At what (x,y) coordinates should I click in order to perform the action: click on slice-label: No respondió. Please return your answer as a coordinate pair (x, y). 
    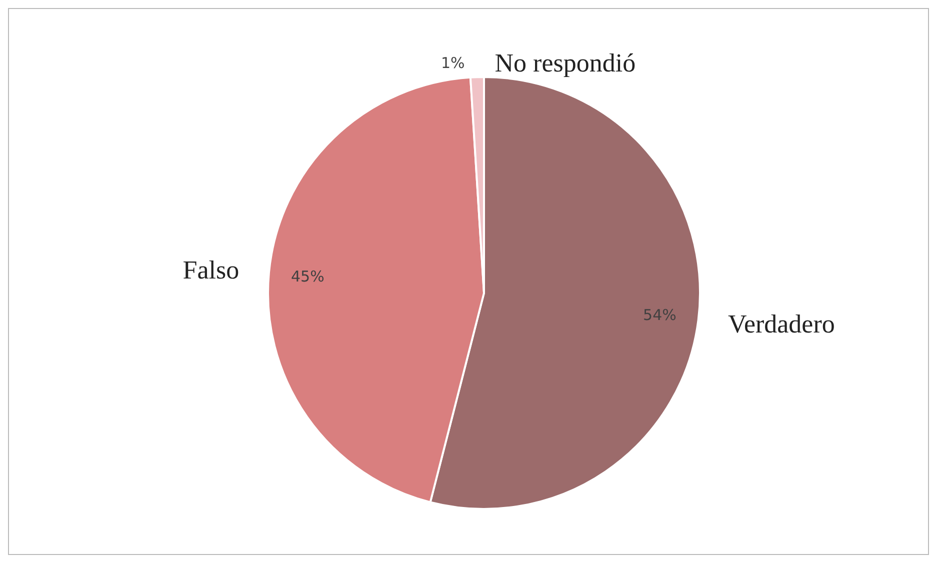
    Looking at the image, I should click on (565, 63).